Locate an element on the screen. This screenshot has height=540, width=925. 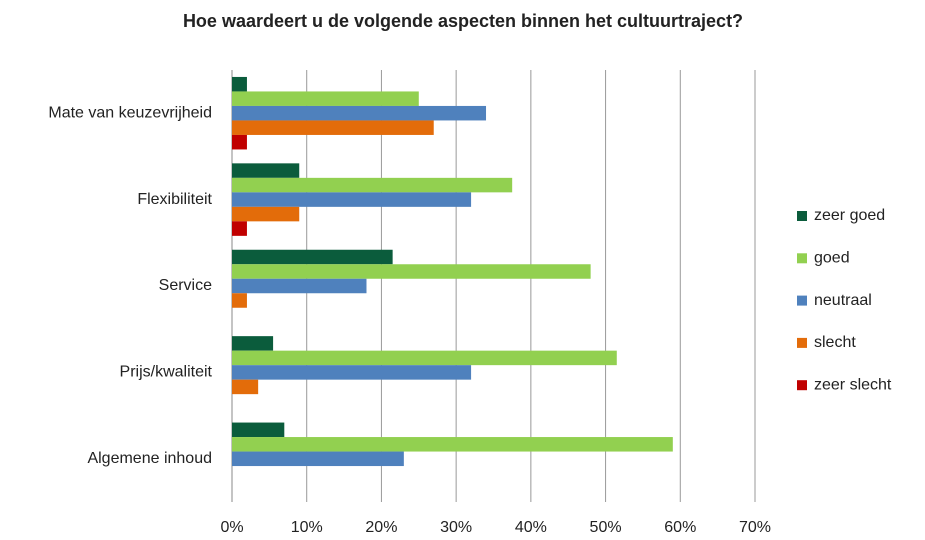
x-tick-label: 30% is located at coordinates (456, 527).